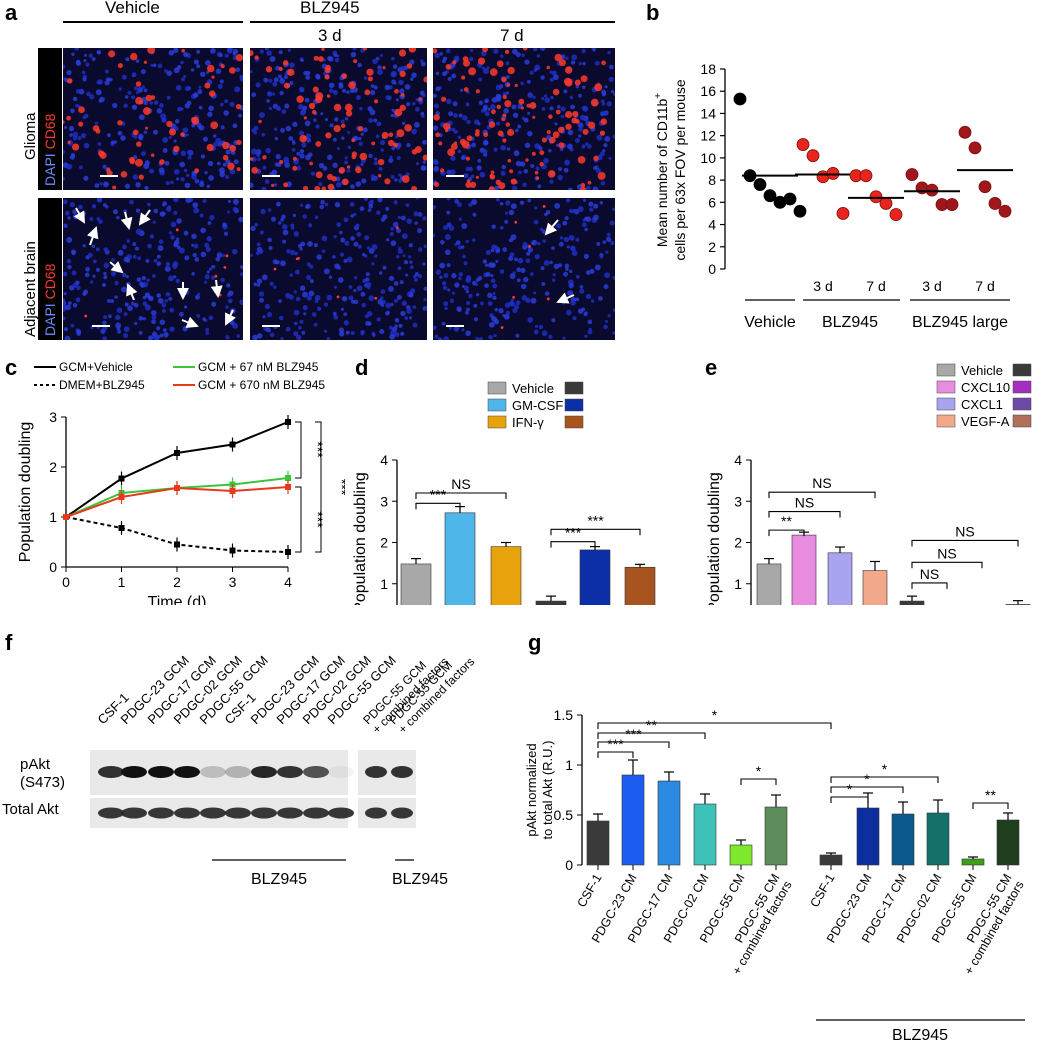 Image resolution: width=1050 pixels, height=1046 pixels. What do you see at coordinates (126, 220) in the screenshot?
I see `arrow-icon` at bounding box center [126, 220].